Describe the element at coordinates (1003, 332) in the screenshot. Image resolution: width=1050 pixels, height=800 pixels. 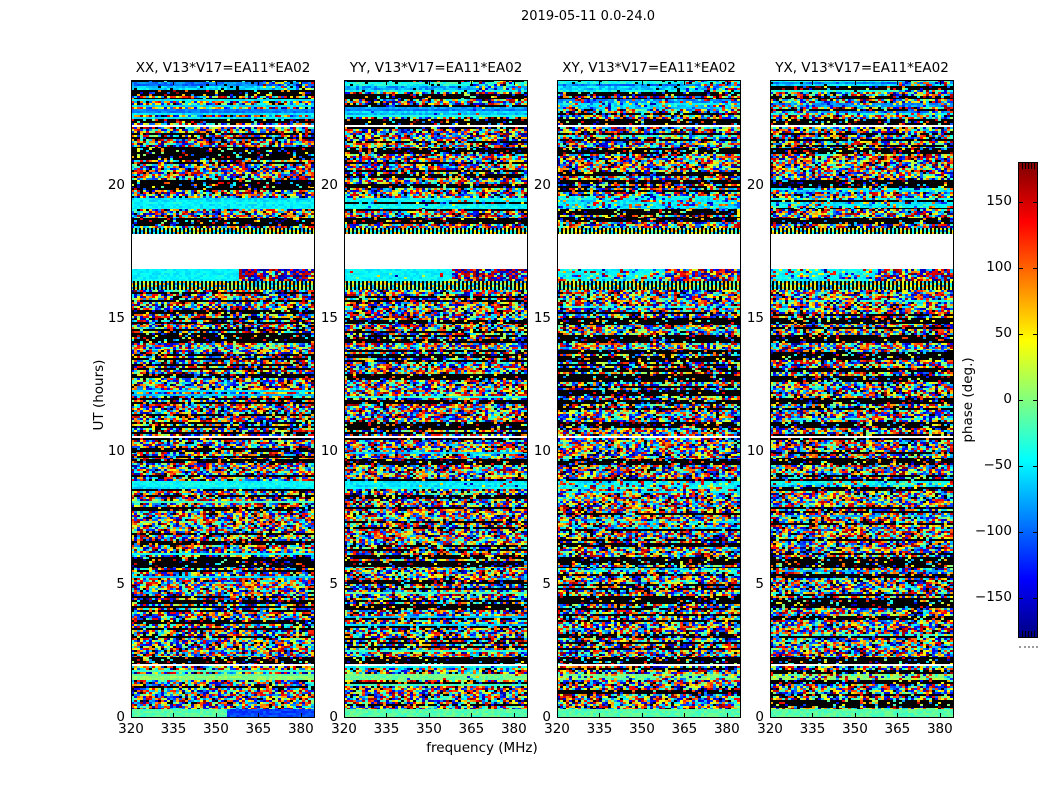
I see `colorbar-tick-label: 50` at that location.